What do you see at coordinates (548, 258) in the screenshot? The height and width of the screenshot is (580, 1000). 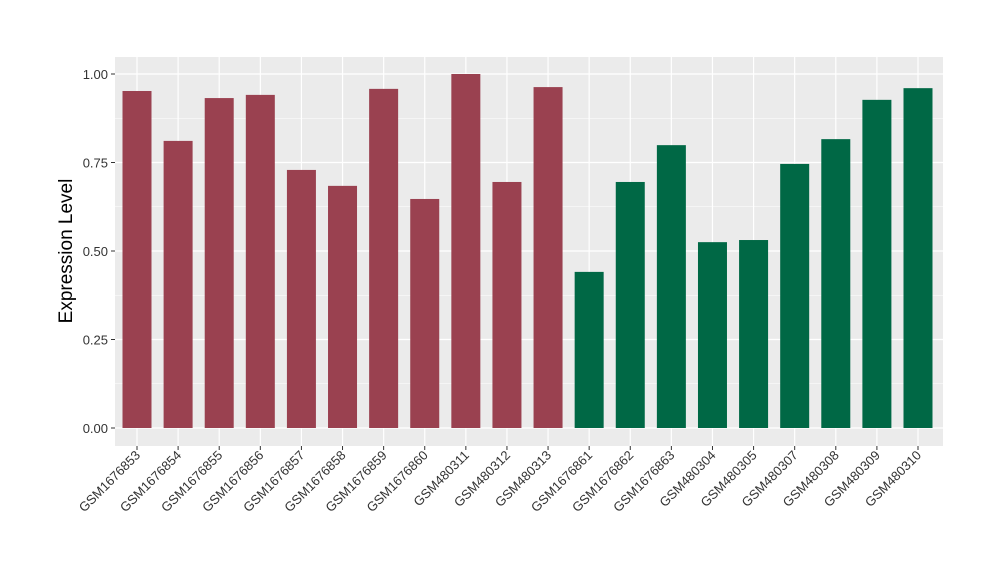 I see `bar-GSM480313` at bounding box center [548, 258].